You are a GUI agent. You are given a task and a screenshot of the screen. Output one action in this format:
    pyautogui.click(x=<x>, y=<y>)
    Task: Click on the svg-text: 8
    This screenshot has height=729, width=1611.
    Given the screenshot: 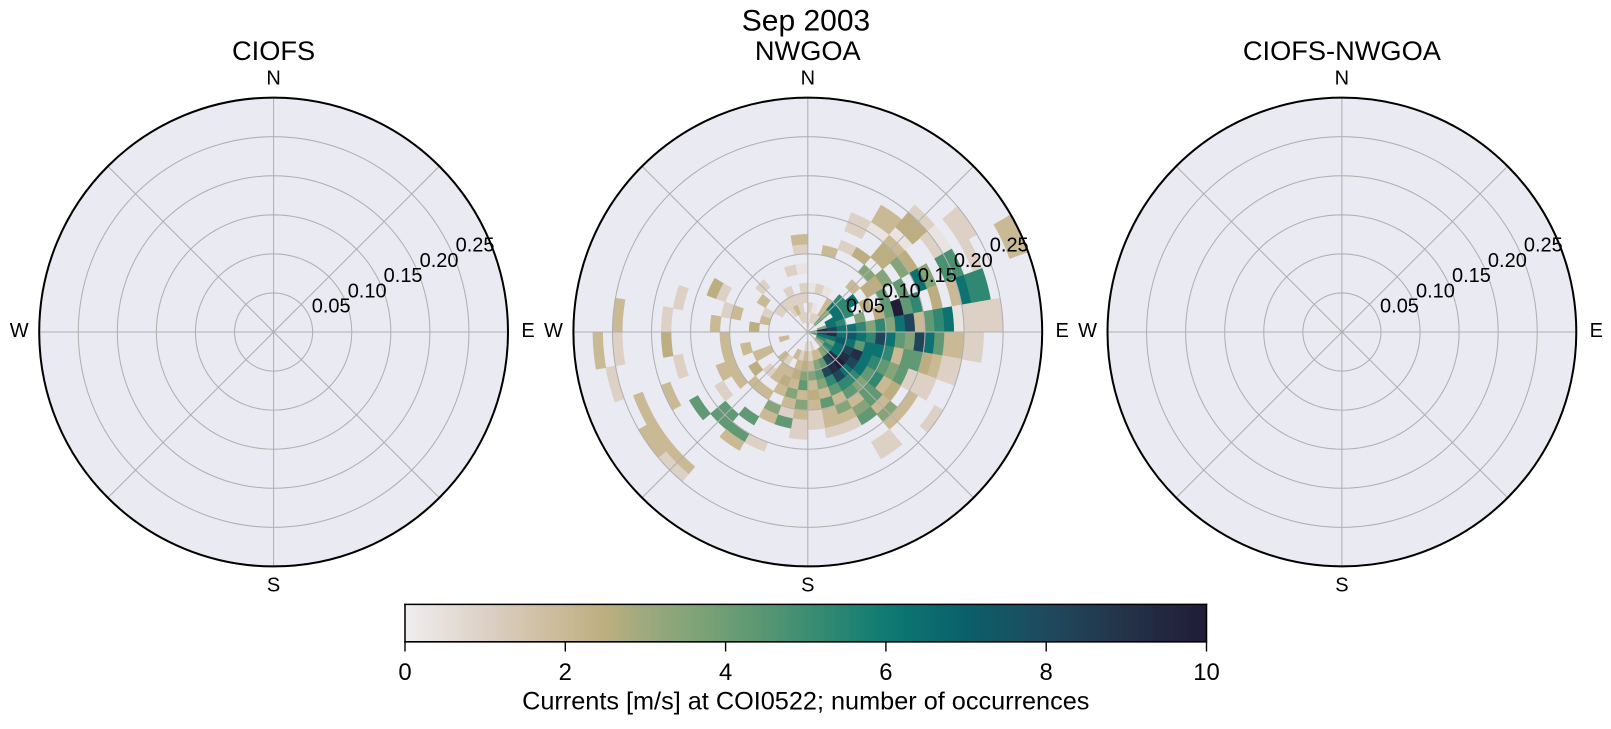 What is the action you would take?
    pyautogui.click(x=1046, y=672)
    